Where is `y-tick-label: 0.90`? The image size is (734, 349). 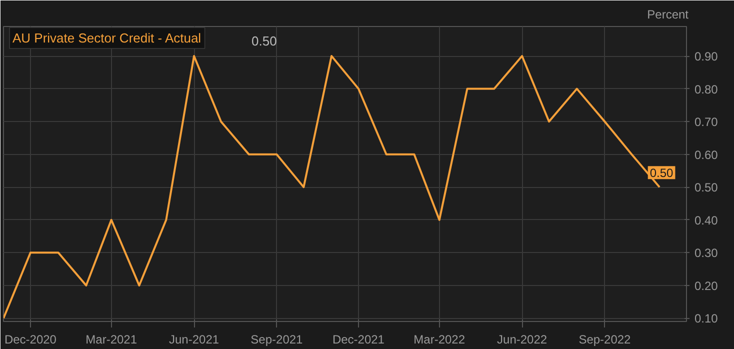 y-tick-label: 0.90 is located at coordinates (706, 57).